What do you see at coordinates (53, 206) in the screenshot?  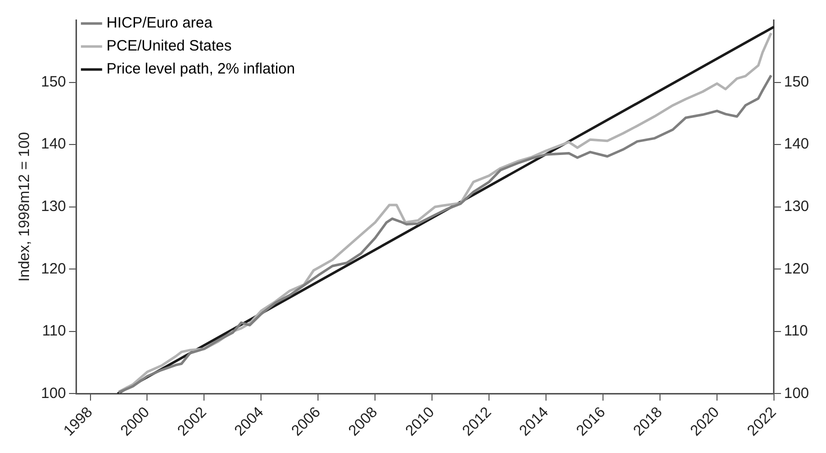 I see `y-tick-label: 130` at bounding box center [53, 206].